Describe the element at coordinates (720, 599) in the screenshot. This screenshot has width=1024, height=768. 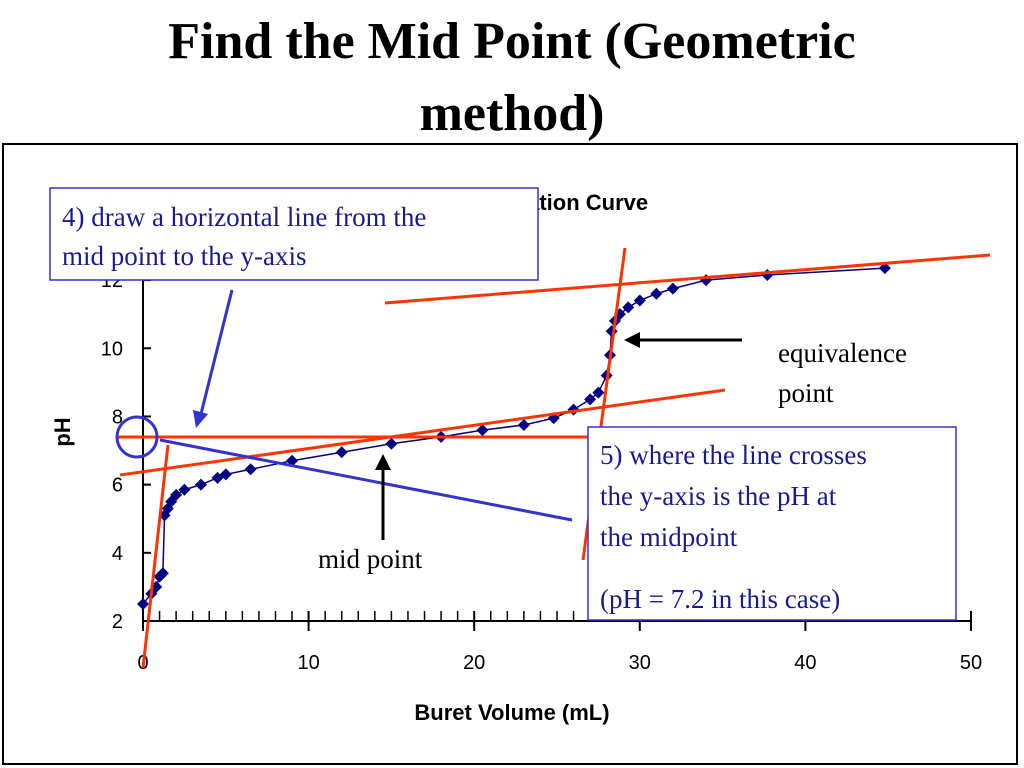
I see `callout-text: (pH = 7.2 in this case)` at that location.